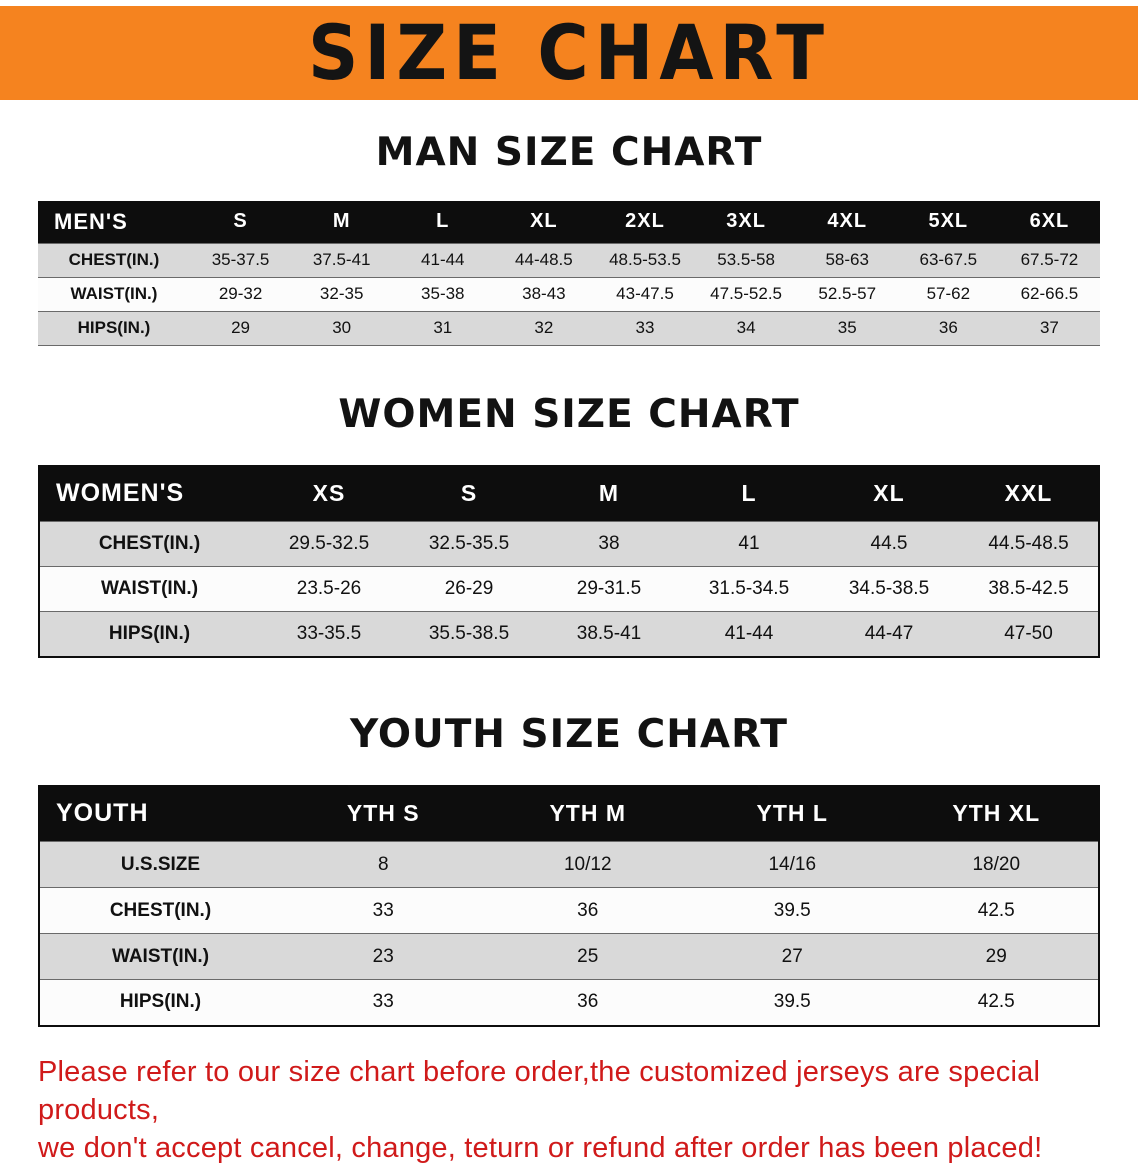 The image size is (1138, 1167). I want to click on table-title-cell: MEN'S, so click(114, 222).